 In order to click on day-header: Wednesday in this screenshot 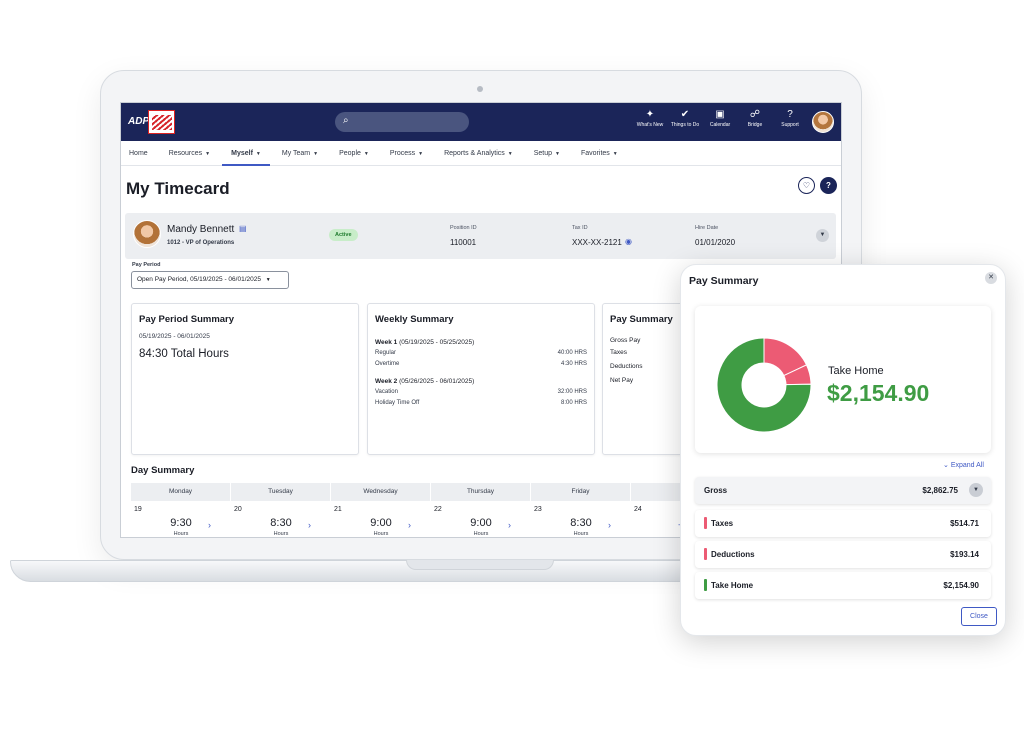, I will do `click(381, 492)`.